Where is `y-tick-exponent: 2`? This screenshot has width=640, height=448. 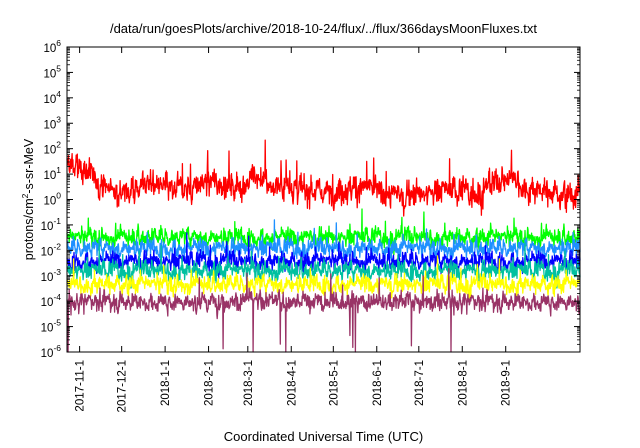 y-tick-exponent: 2 is located at coordinates (58, 145).